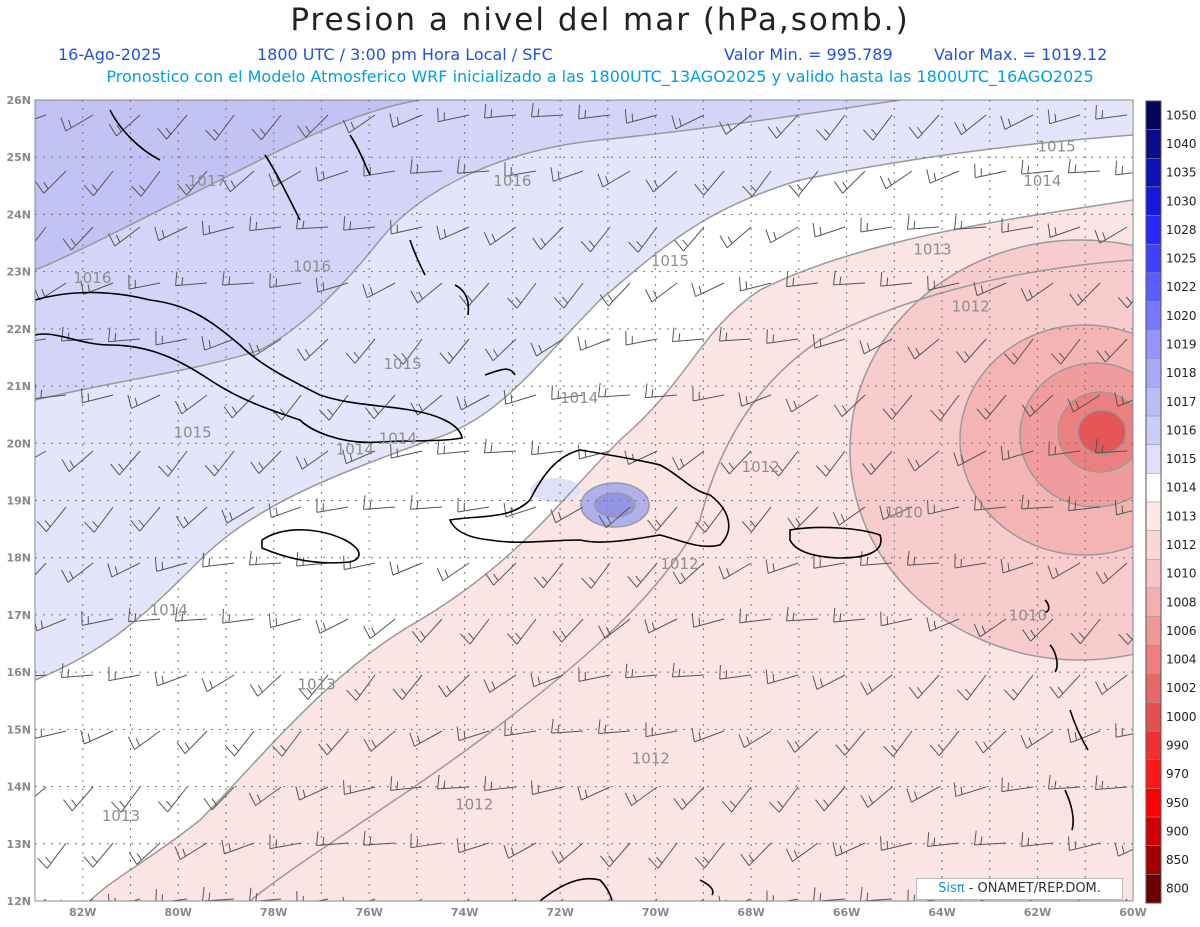 The height and width of the screenshot is (927, 1200). I want to click on contour-label: 1014, so click(1042, 181).